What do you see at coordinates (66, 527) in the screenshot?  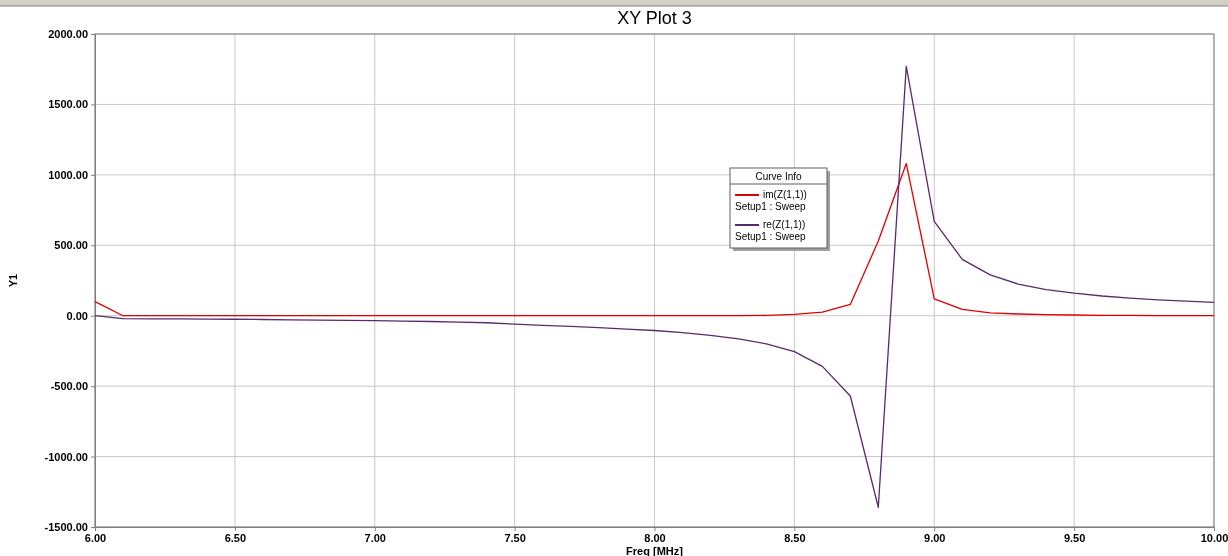 I see `y-tick-label: -1500.00` at bounding box center [66, 527].